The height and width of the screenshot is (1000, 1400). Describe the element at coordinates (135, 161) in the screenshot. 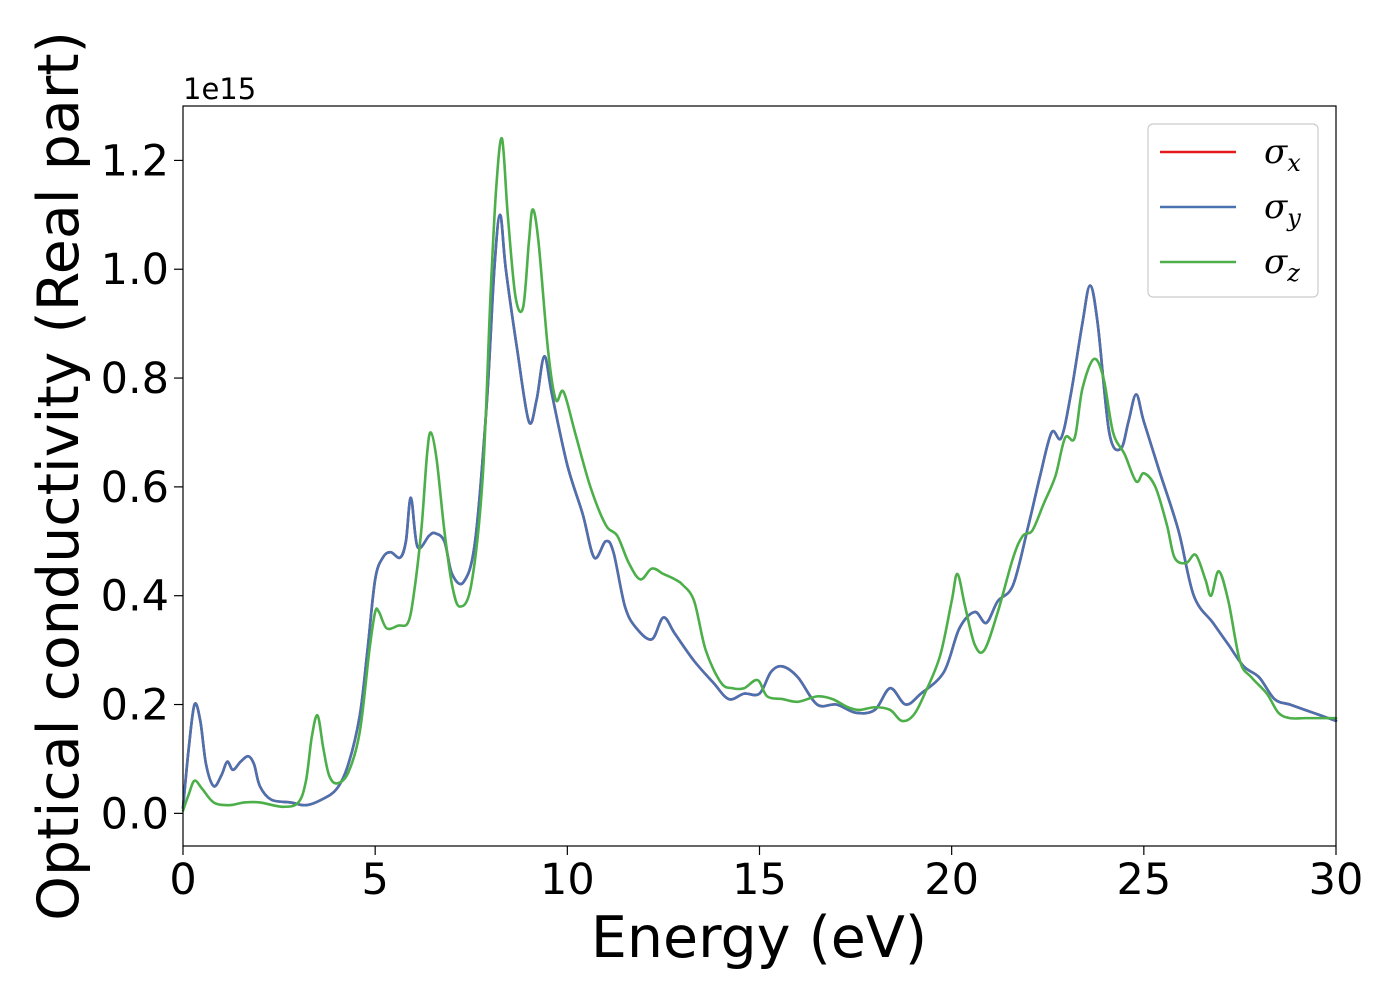

I see `y-tick-label: 1.2` at that location.